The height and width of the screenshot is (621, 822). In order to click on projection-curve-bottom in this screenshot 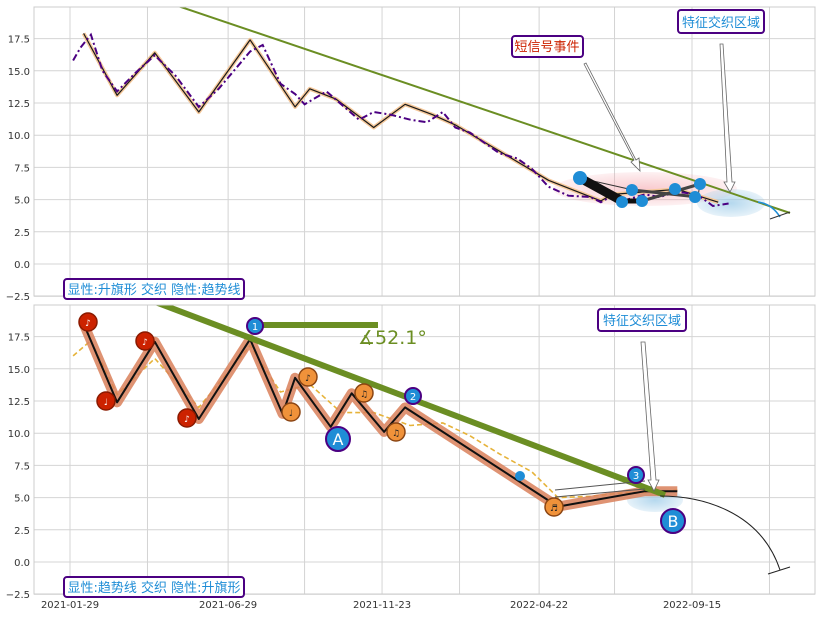, I will do `click(720, 533)`.